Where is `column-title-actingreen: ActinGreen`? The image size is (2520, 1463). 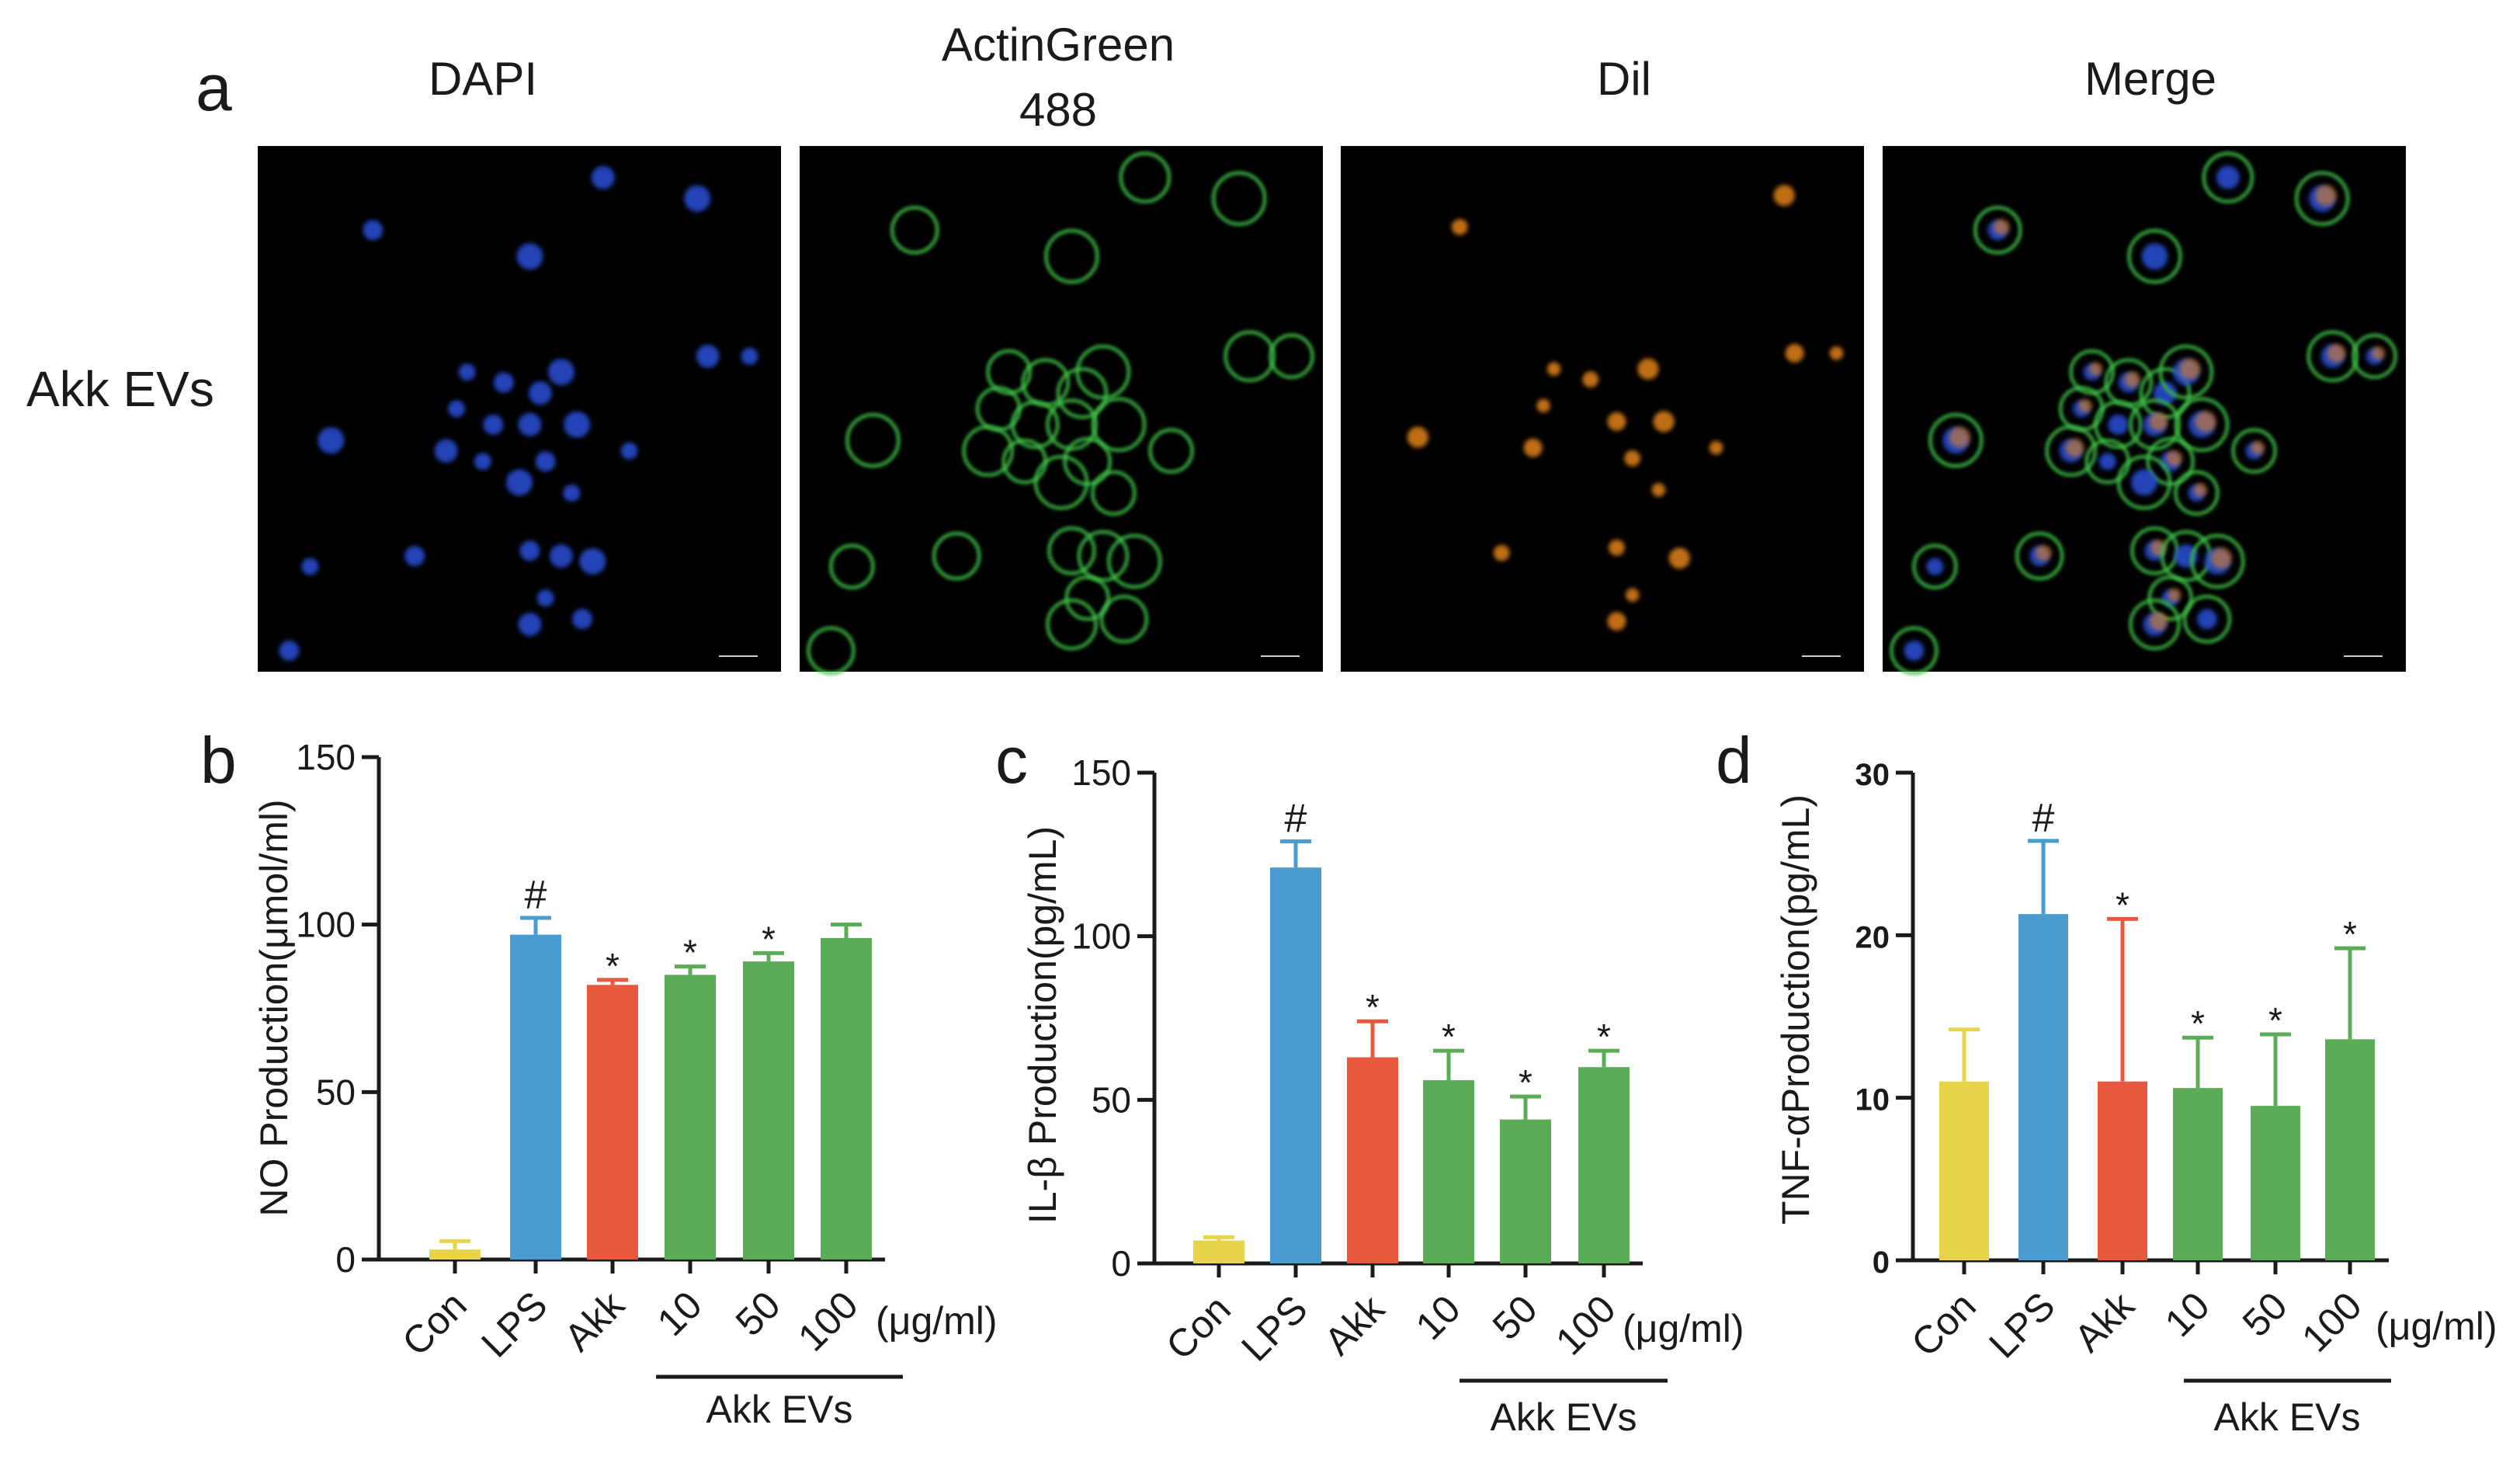
column-title-actingreen: ActinGreen is located at coordinates (1058, 45).